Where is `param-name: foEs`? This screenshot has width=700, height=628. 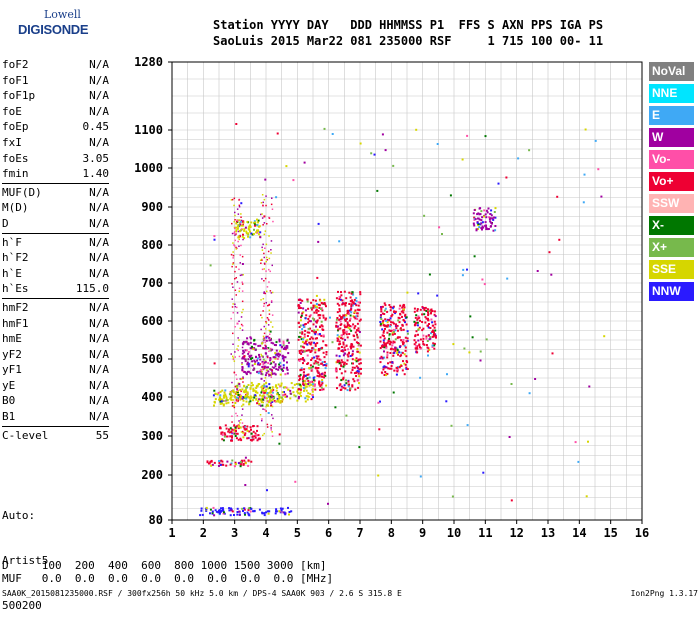
param-name: foEs is located at coordinates (15, 158).